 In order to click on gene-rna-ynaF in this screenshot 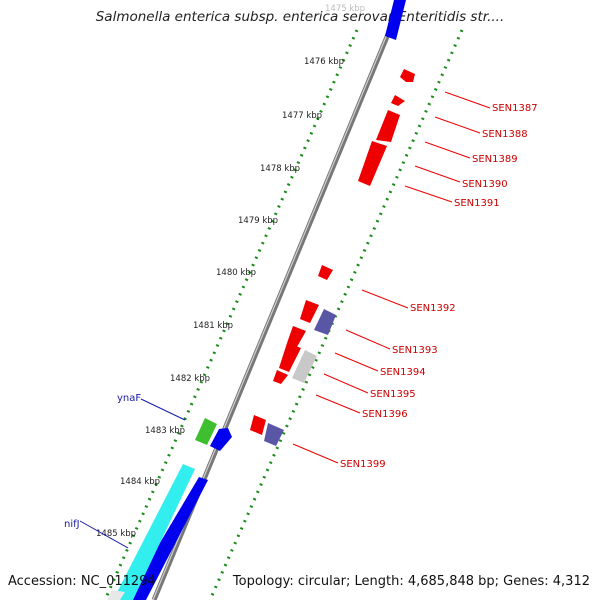, I will do `click(206, 431)`.